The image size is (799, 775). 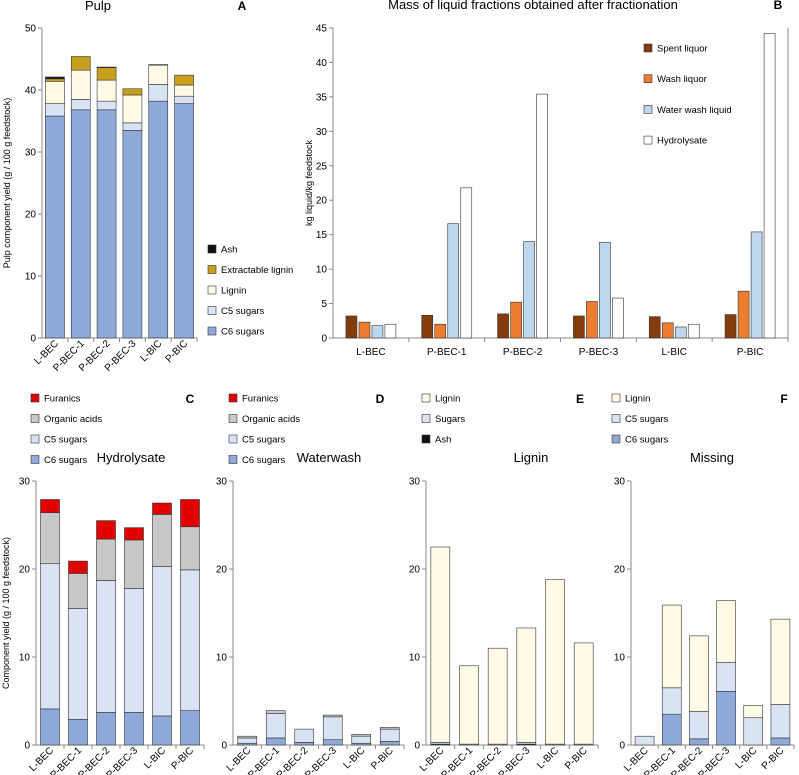 What do you see at coordinates (212, 269) in the screenshot?
I see `legend-swatch-extractable-lignin` at bounding box center [212, 269].